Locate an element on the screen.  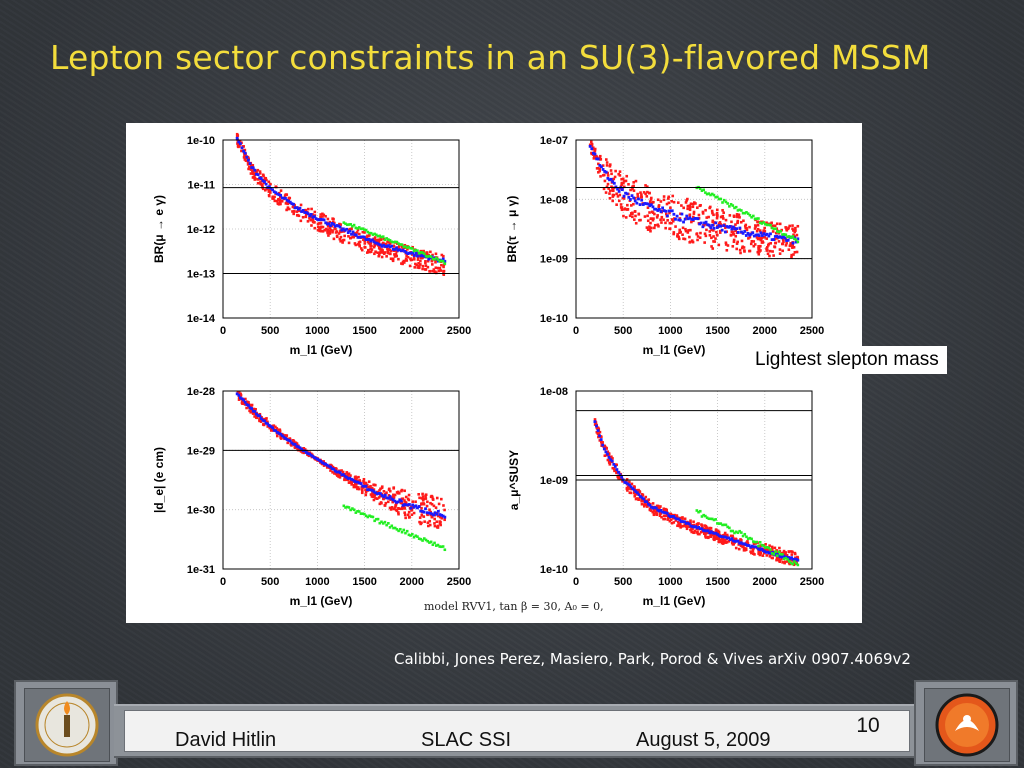
x-tick-label: 2500 is located at coordinates (459, 582).